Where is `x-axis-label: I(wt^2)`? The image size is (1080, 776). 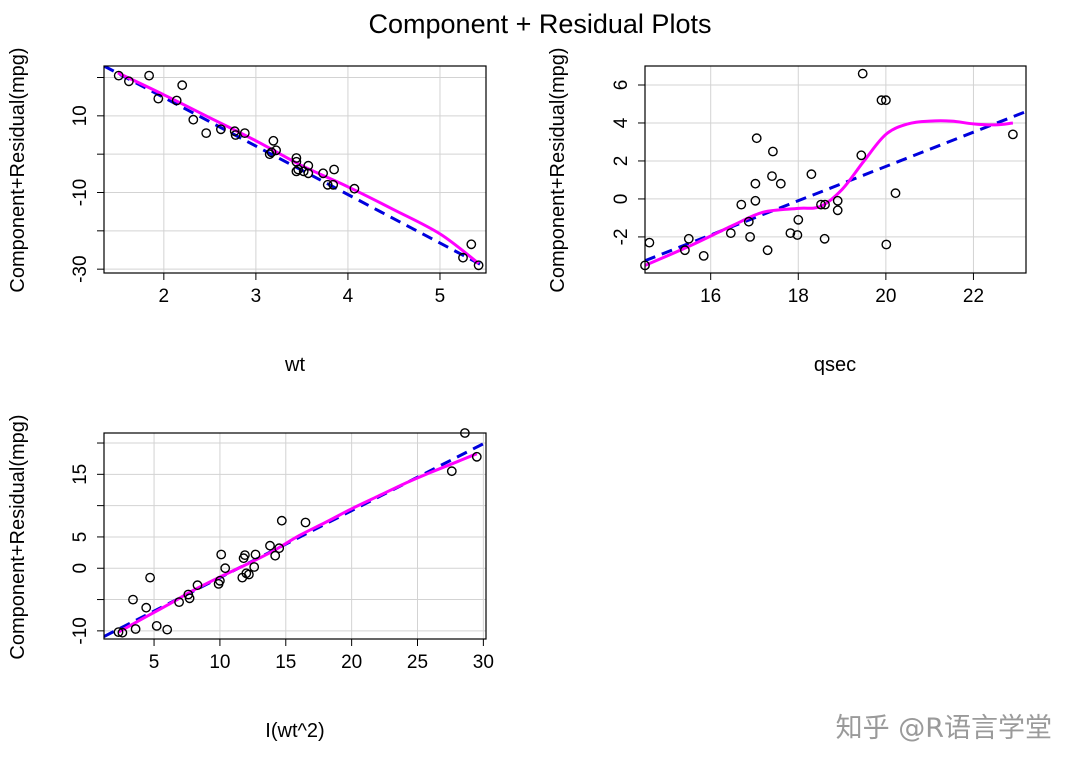
x-axis-label: I(wt^2) is located at coordinates (294, 731).